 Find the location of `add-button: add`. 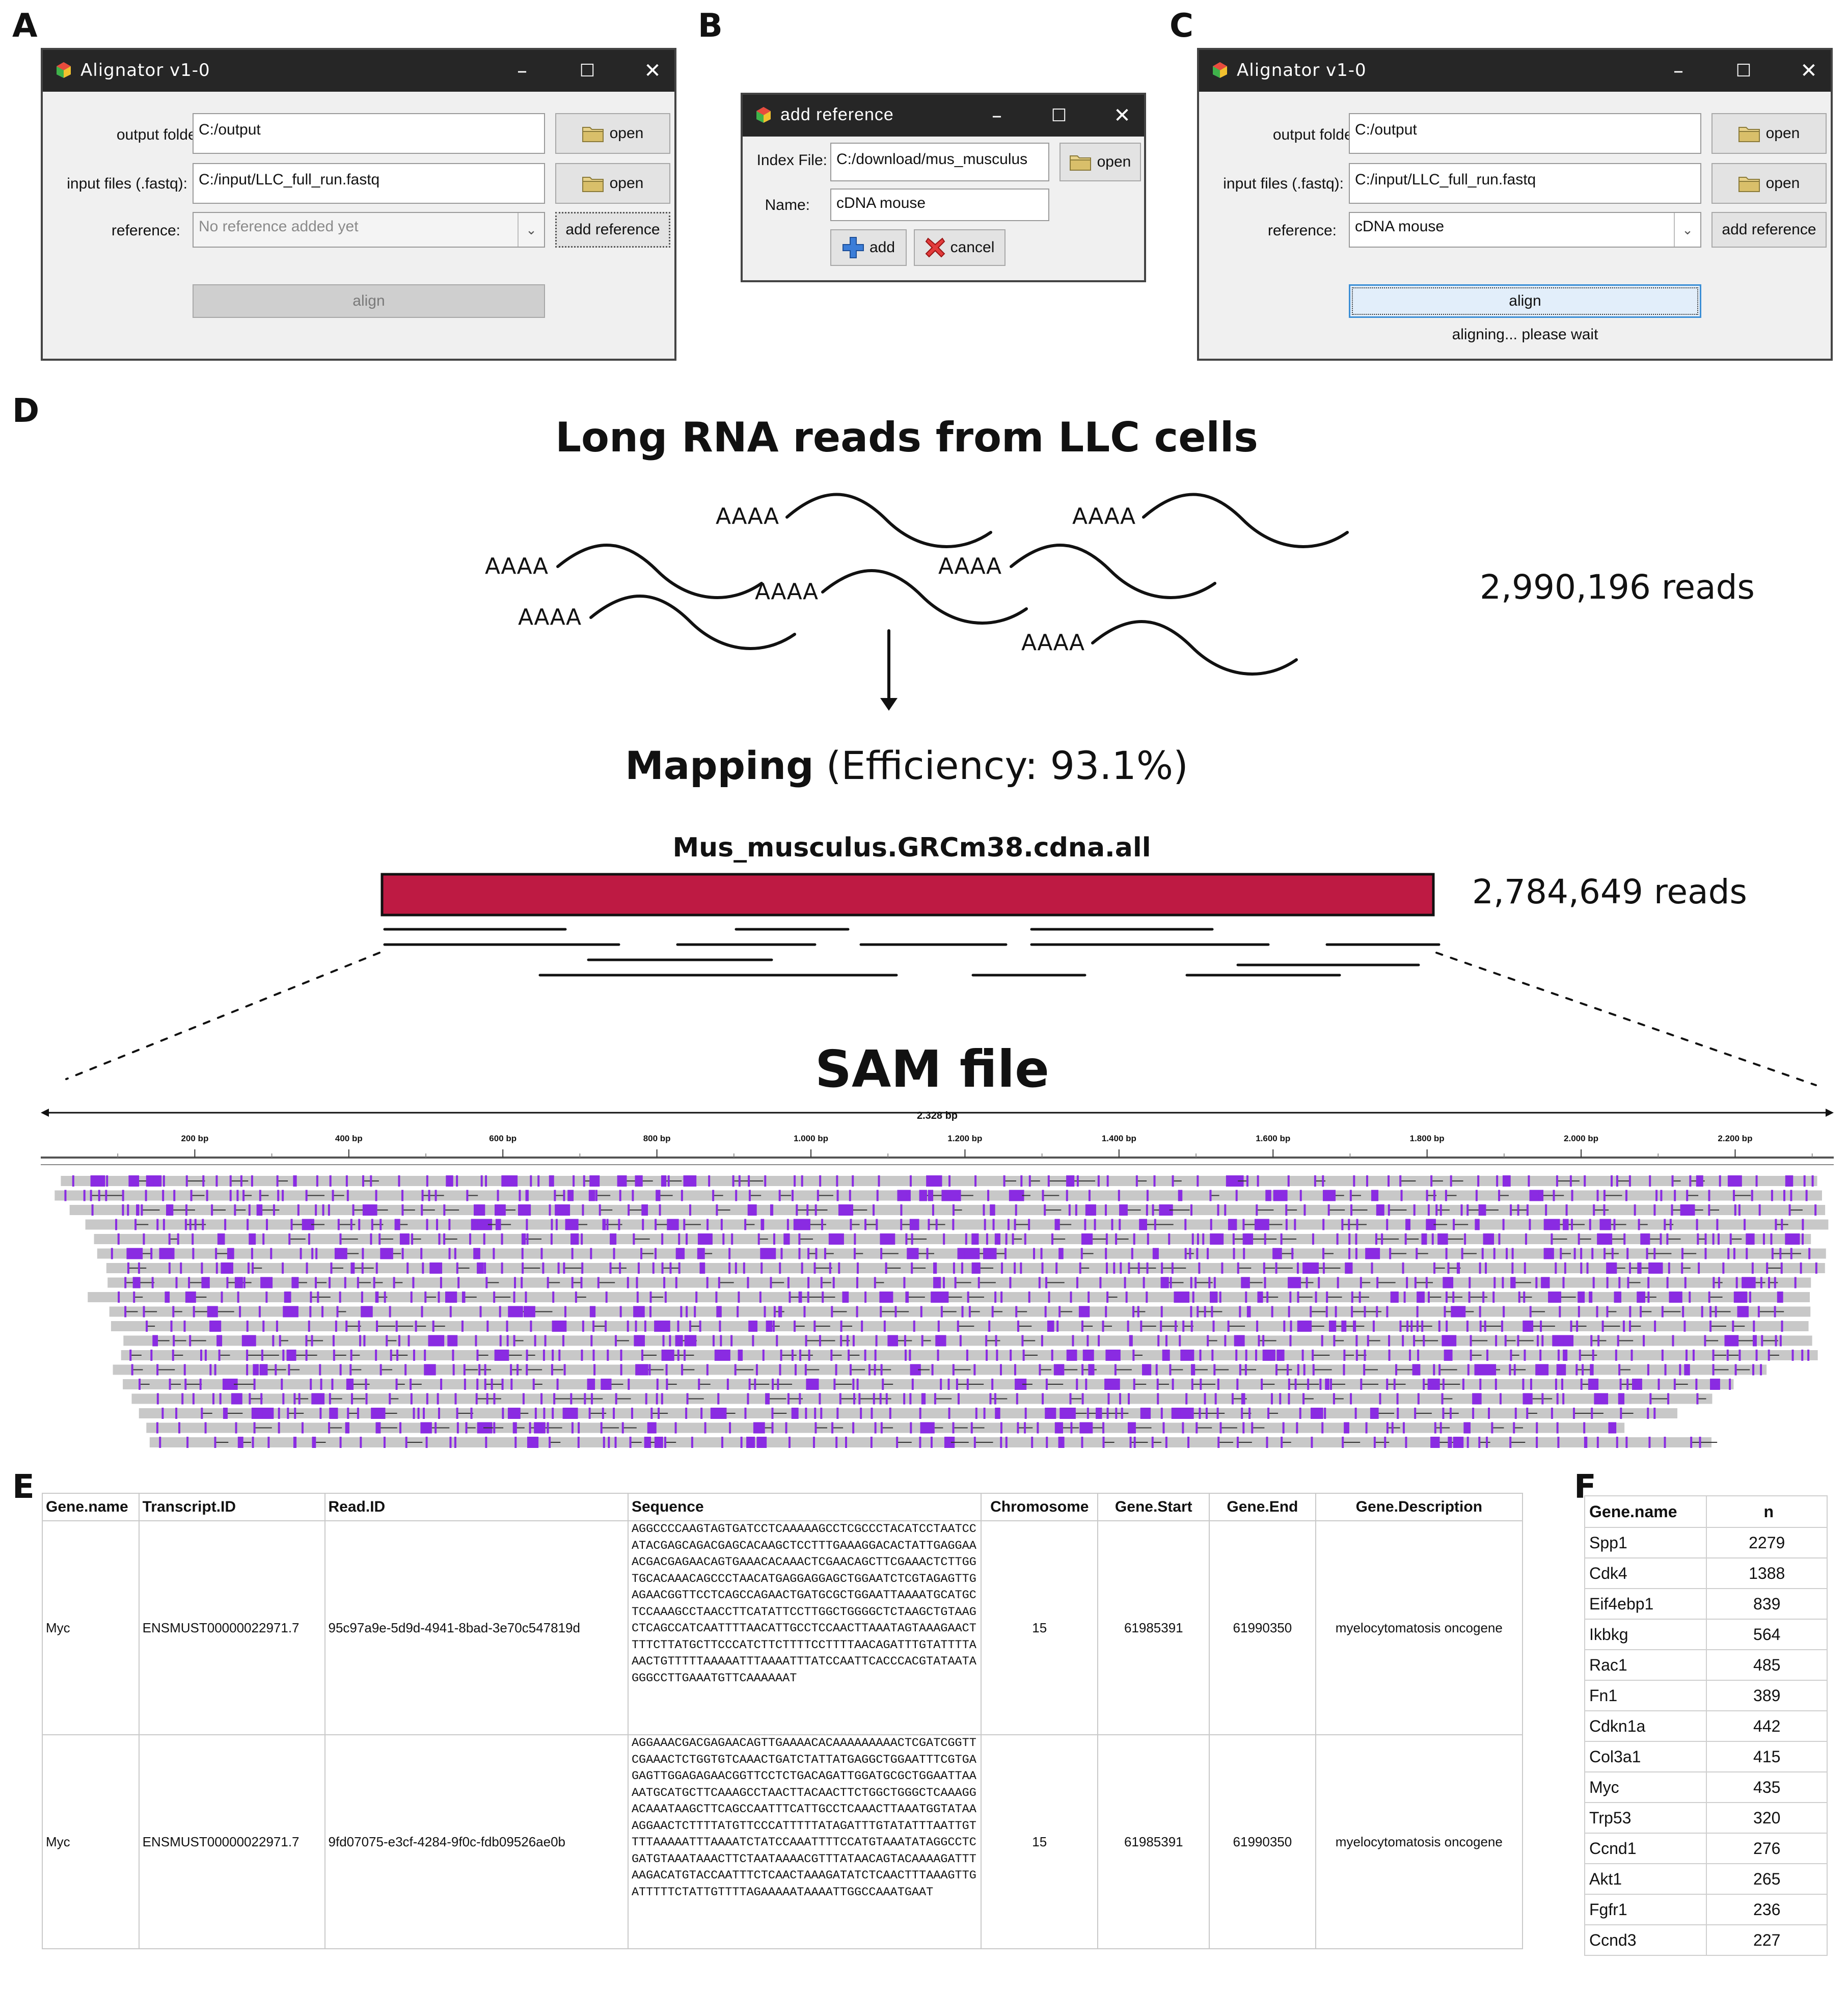

add-button: add is located at coordinates (869, 247).